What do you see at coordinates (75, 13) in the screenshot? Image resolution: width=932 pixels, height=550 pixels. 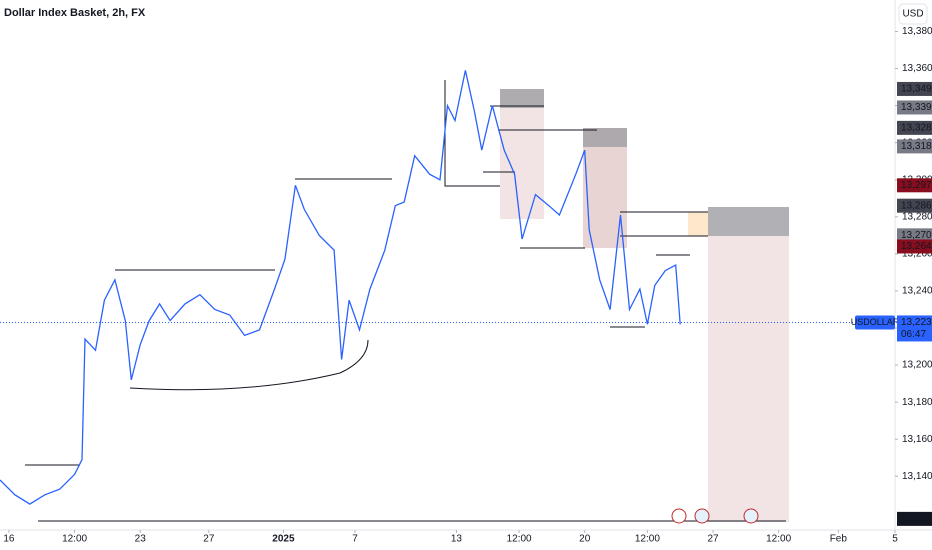 I see `chart-title: Dollar Index Basket, 2h, FX` at bounding box center [75, 13].